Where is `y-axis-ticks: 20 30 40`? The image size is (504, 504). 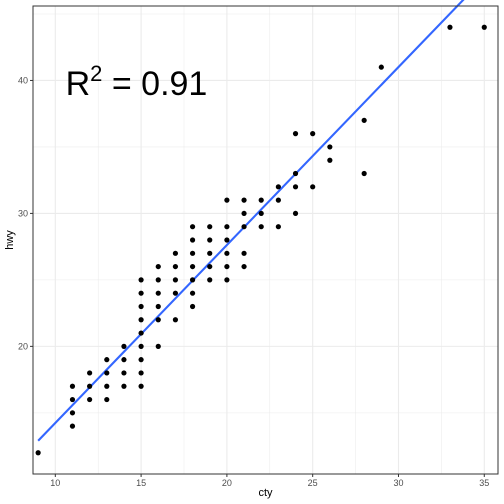 y-axis-ticks: 20 30 40 is located at coordinates (25, 213).